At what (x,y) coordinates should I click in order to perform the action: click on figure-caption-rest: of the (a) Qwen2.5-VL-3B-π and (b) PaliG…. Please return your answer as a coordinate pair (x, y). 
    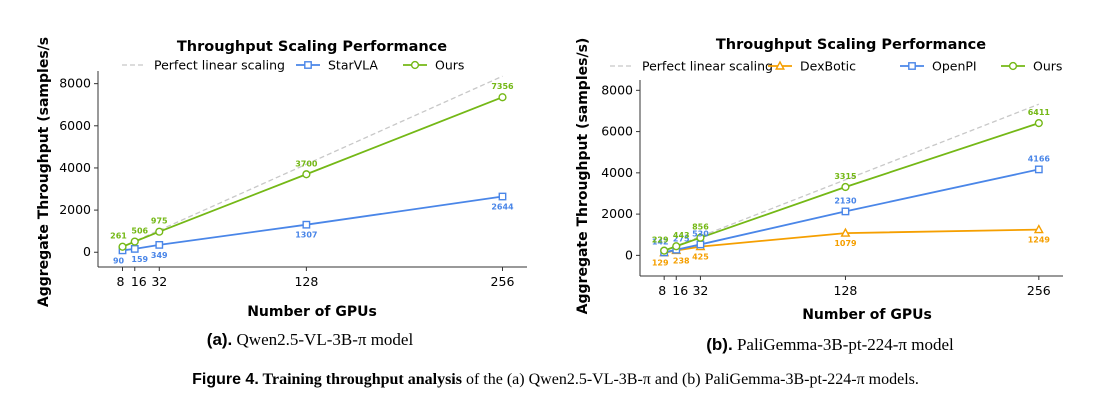
    Looking at the image, I should click on (690, 379).